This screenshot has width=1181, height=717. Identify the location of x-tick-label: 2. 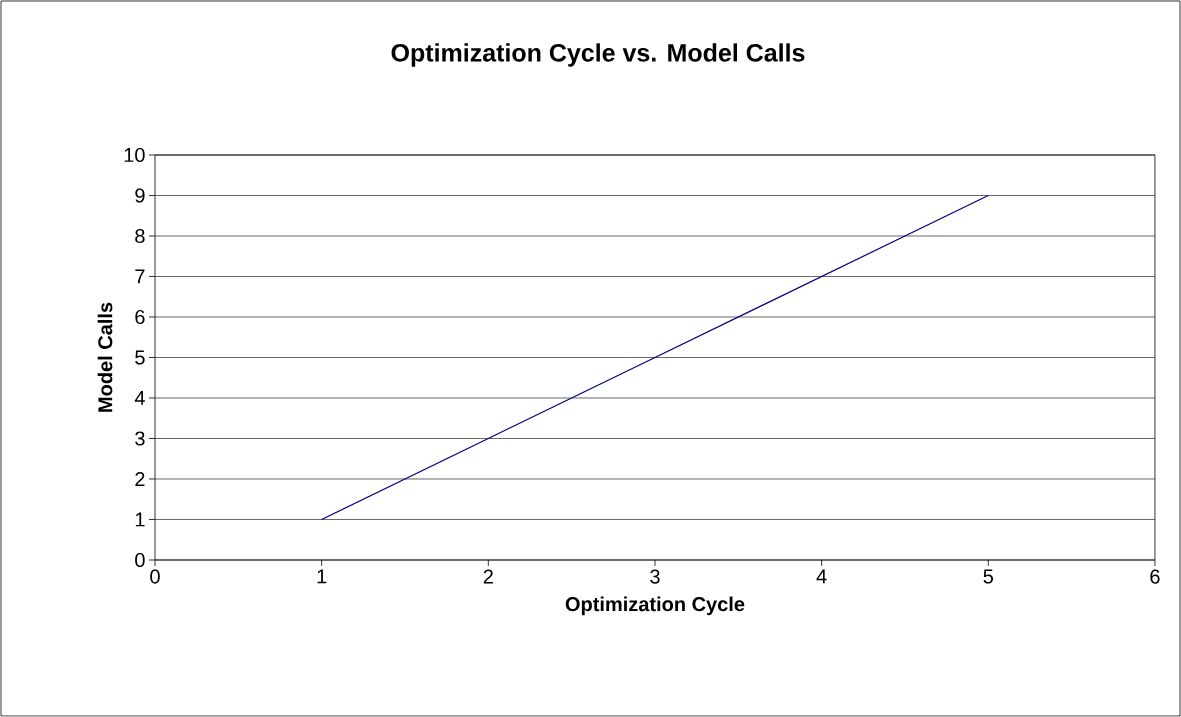
(488, 576).